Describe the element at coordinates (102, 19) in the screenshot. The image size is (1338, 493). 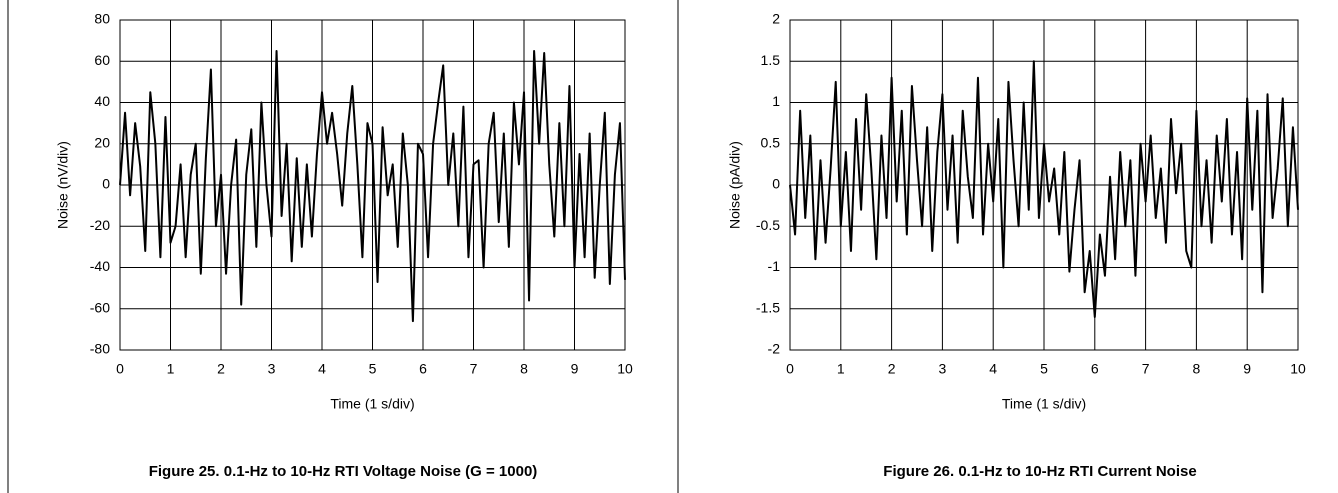
I see `y-tick-label: 80` at that location.